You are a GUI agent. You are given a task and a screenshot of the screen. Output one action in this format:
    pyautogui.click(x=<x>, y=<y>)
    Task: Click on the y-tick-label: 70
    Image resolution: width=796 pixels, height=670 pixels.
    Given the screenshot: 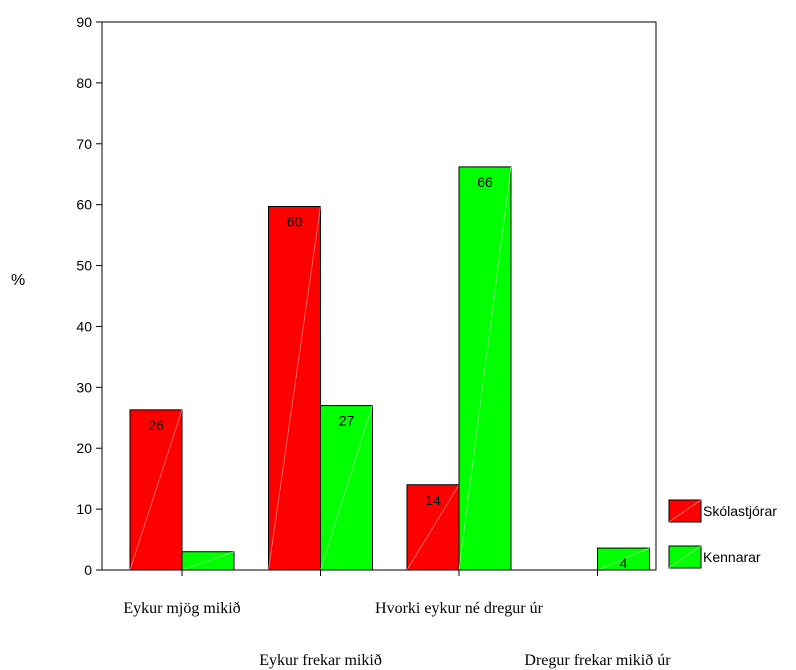 What is the action you would take?
    pyautogui.click(x=84, y=144)
    